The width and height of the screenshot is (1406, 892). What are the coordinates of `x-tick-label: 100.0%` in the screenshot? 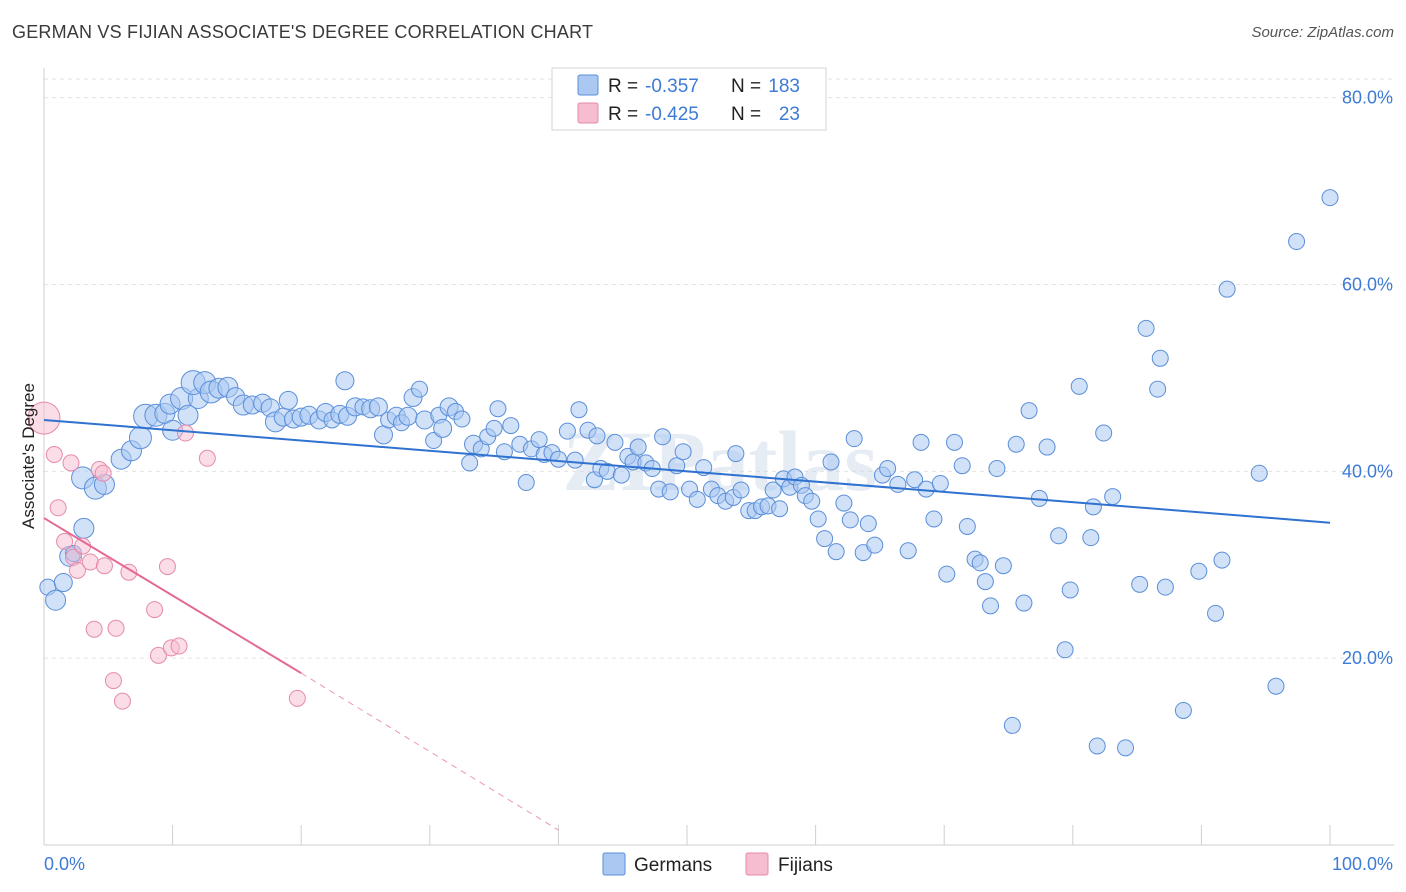 It's located at (1362, 864).